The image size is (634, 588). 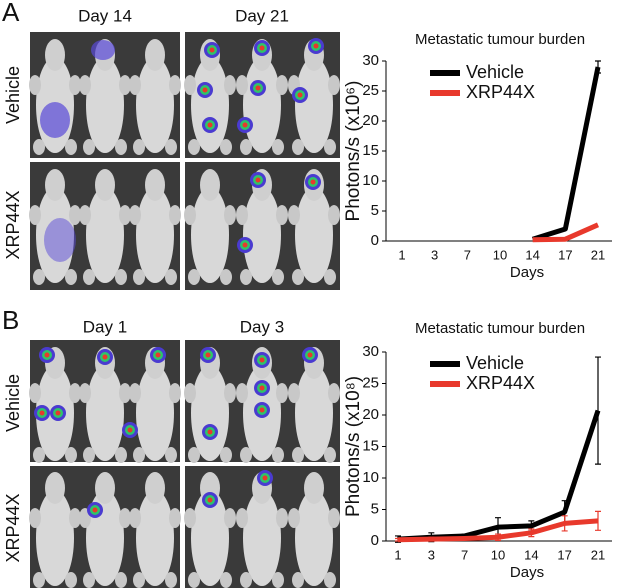 What do you see at coordinates (353, 151) in the screenshot?
I see `y-axis-label: Photons/s (x10⁶)` at bounding box center [353, 151].